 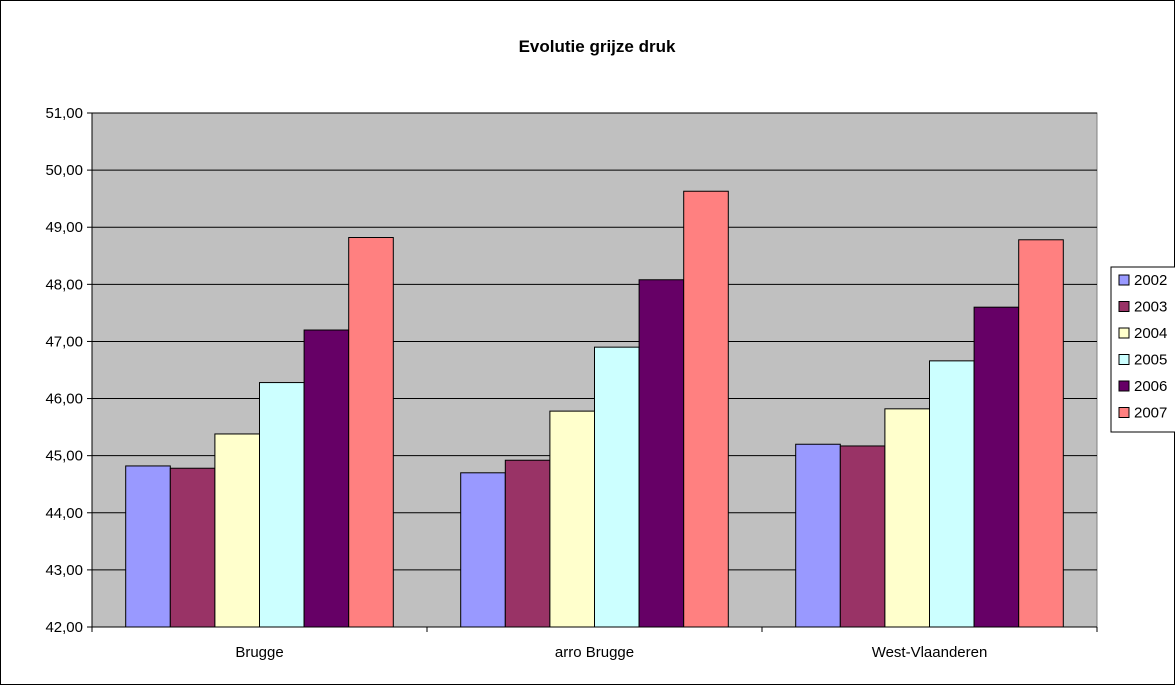 I want to click on legend-label-2006: 2006, so click(x=1150, y=386).